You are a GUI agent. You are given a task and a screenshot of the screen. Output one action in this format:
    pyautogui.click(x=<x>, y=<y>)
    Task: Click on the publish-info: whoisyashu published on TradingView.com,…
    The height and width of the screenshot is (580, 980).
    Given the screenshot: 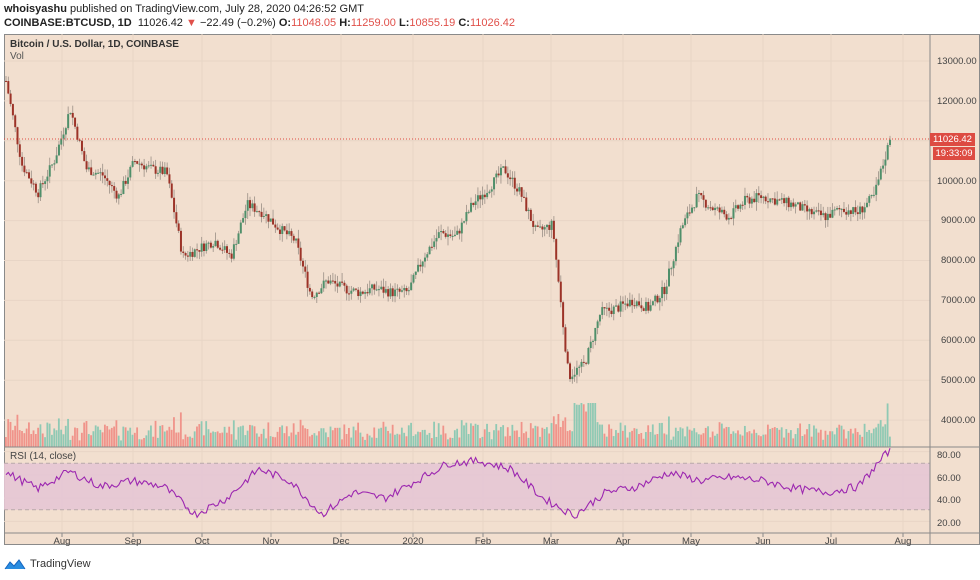 What is the action you would take?
    pyautogui.click(x=184, y=9)
    